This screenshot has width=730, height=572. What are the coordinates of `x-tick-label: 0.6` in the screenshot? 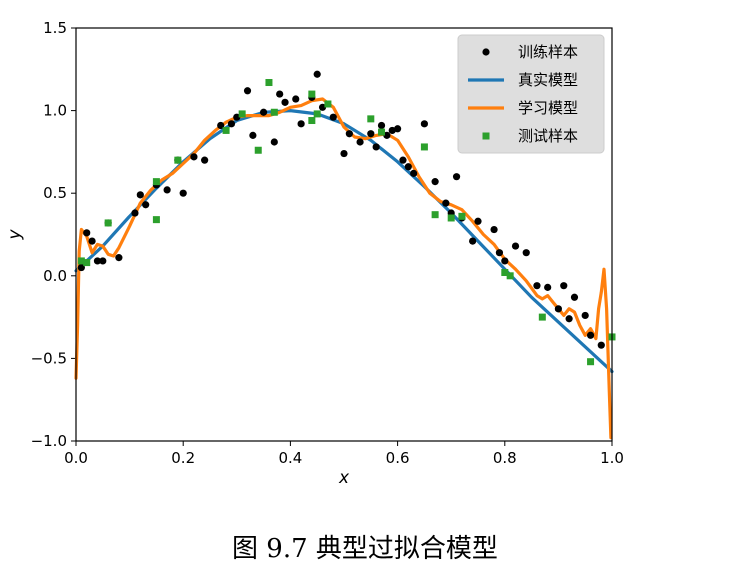 It's located at (398, 458).